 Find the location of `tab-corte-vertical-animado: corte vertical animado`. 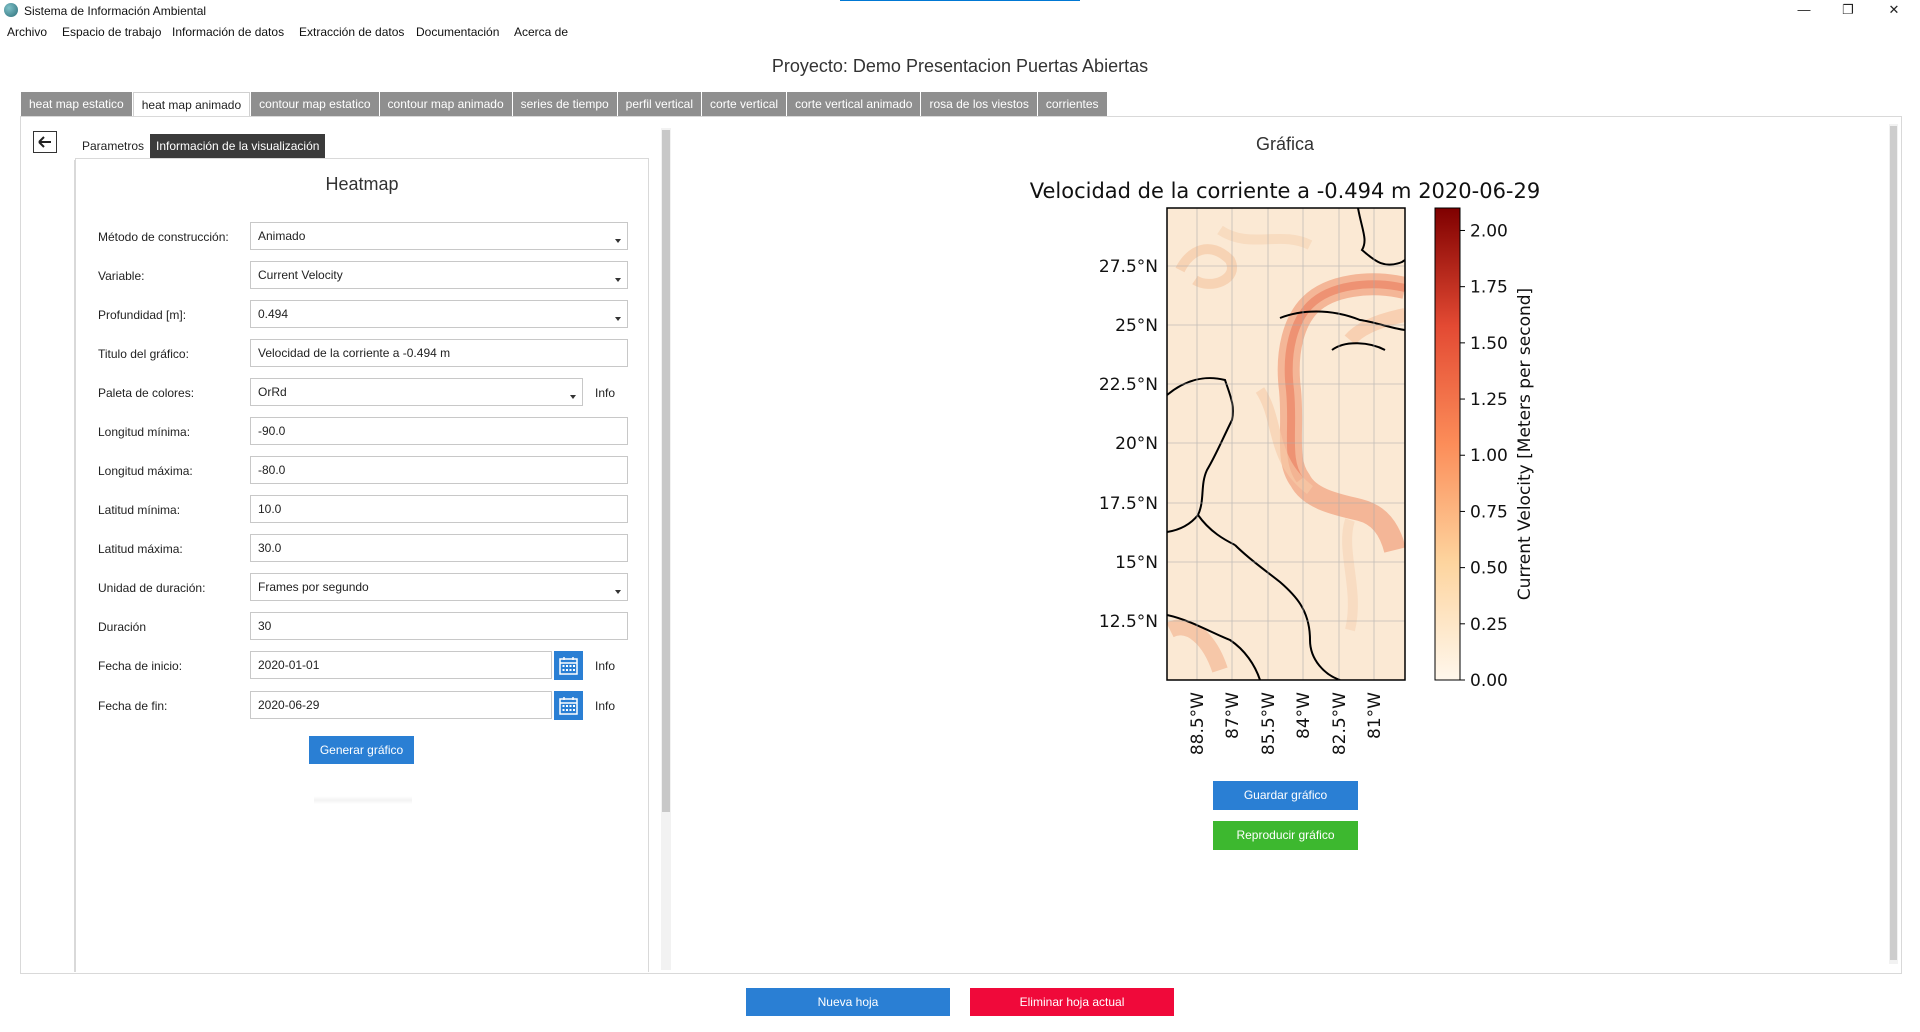

tab-corte-vertical-animado: corte vertical animado is located at coordinates (854, 104).